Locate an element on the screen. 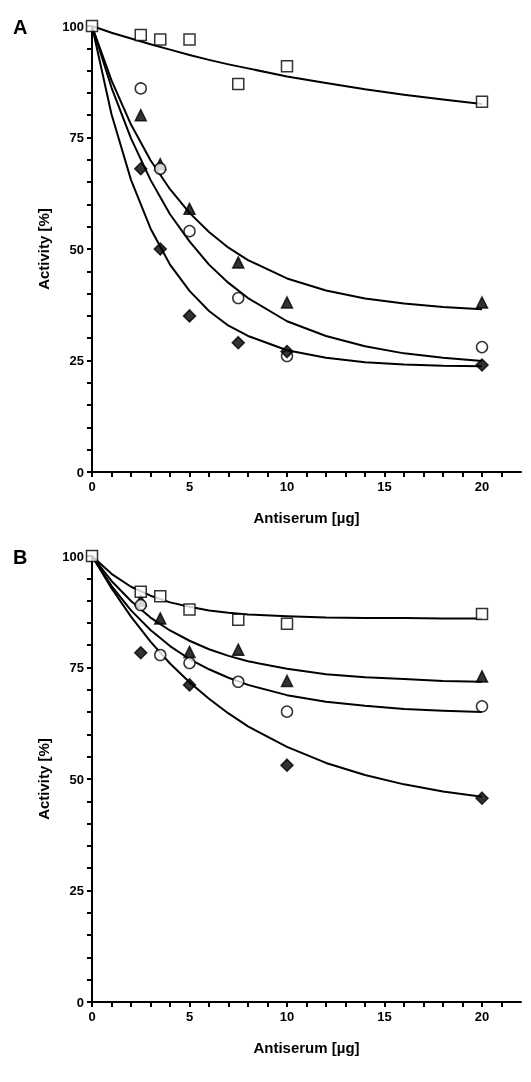 The height and width of the screenshot is (1082, 531). chart-title: B is located at coordinates (20, 557).